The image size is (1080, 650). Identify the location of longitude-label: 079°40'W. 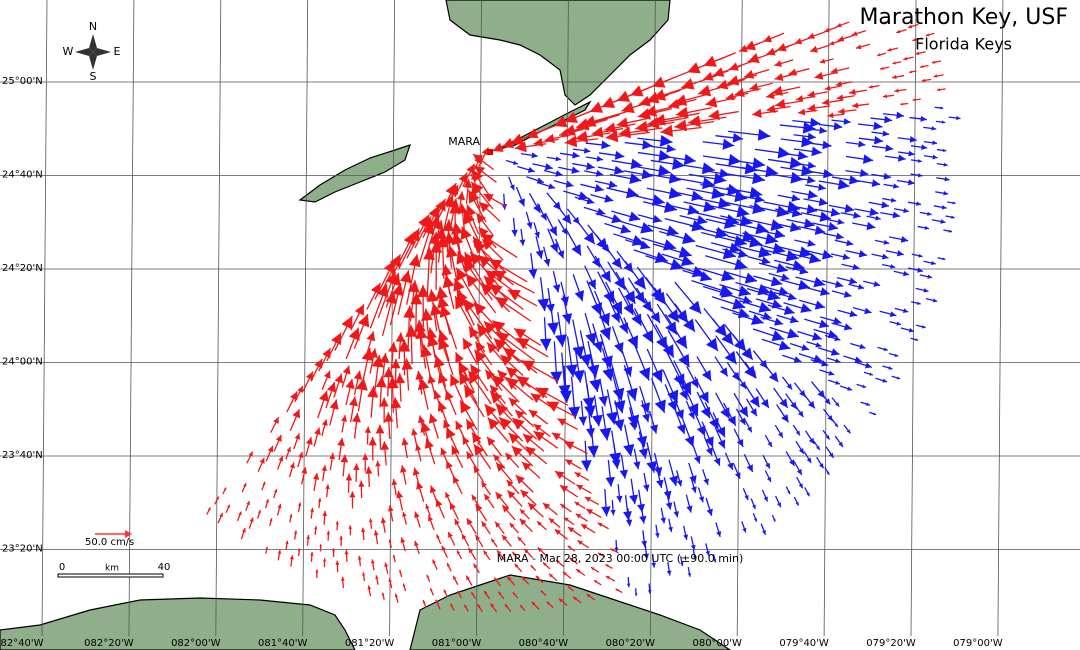
(804, 643).